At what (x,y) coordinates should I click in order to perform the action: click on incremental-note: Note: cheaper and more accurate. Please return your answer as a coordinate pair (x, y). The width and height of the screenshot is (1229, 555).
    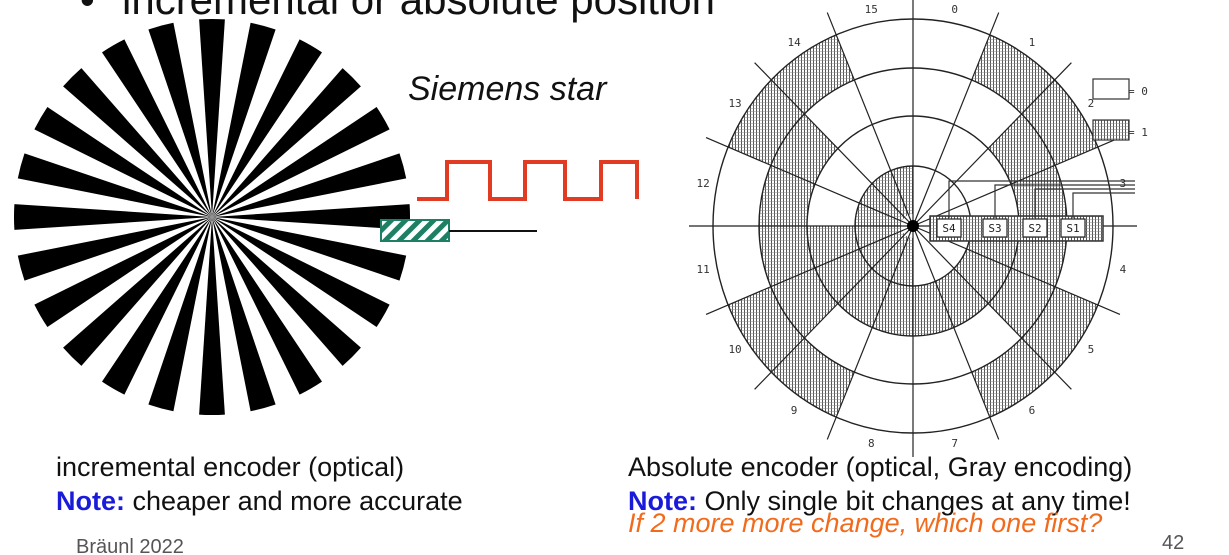
    Looking at the image, I should click on (259, 501).